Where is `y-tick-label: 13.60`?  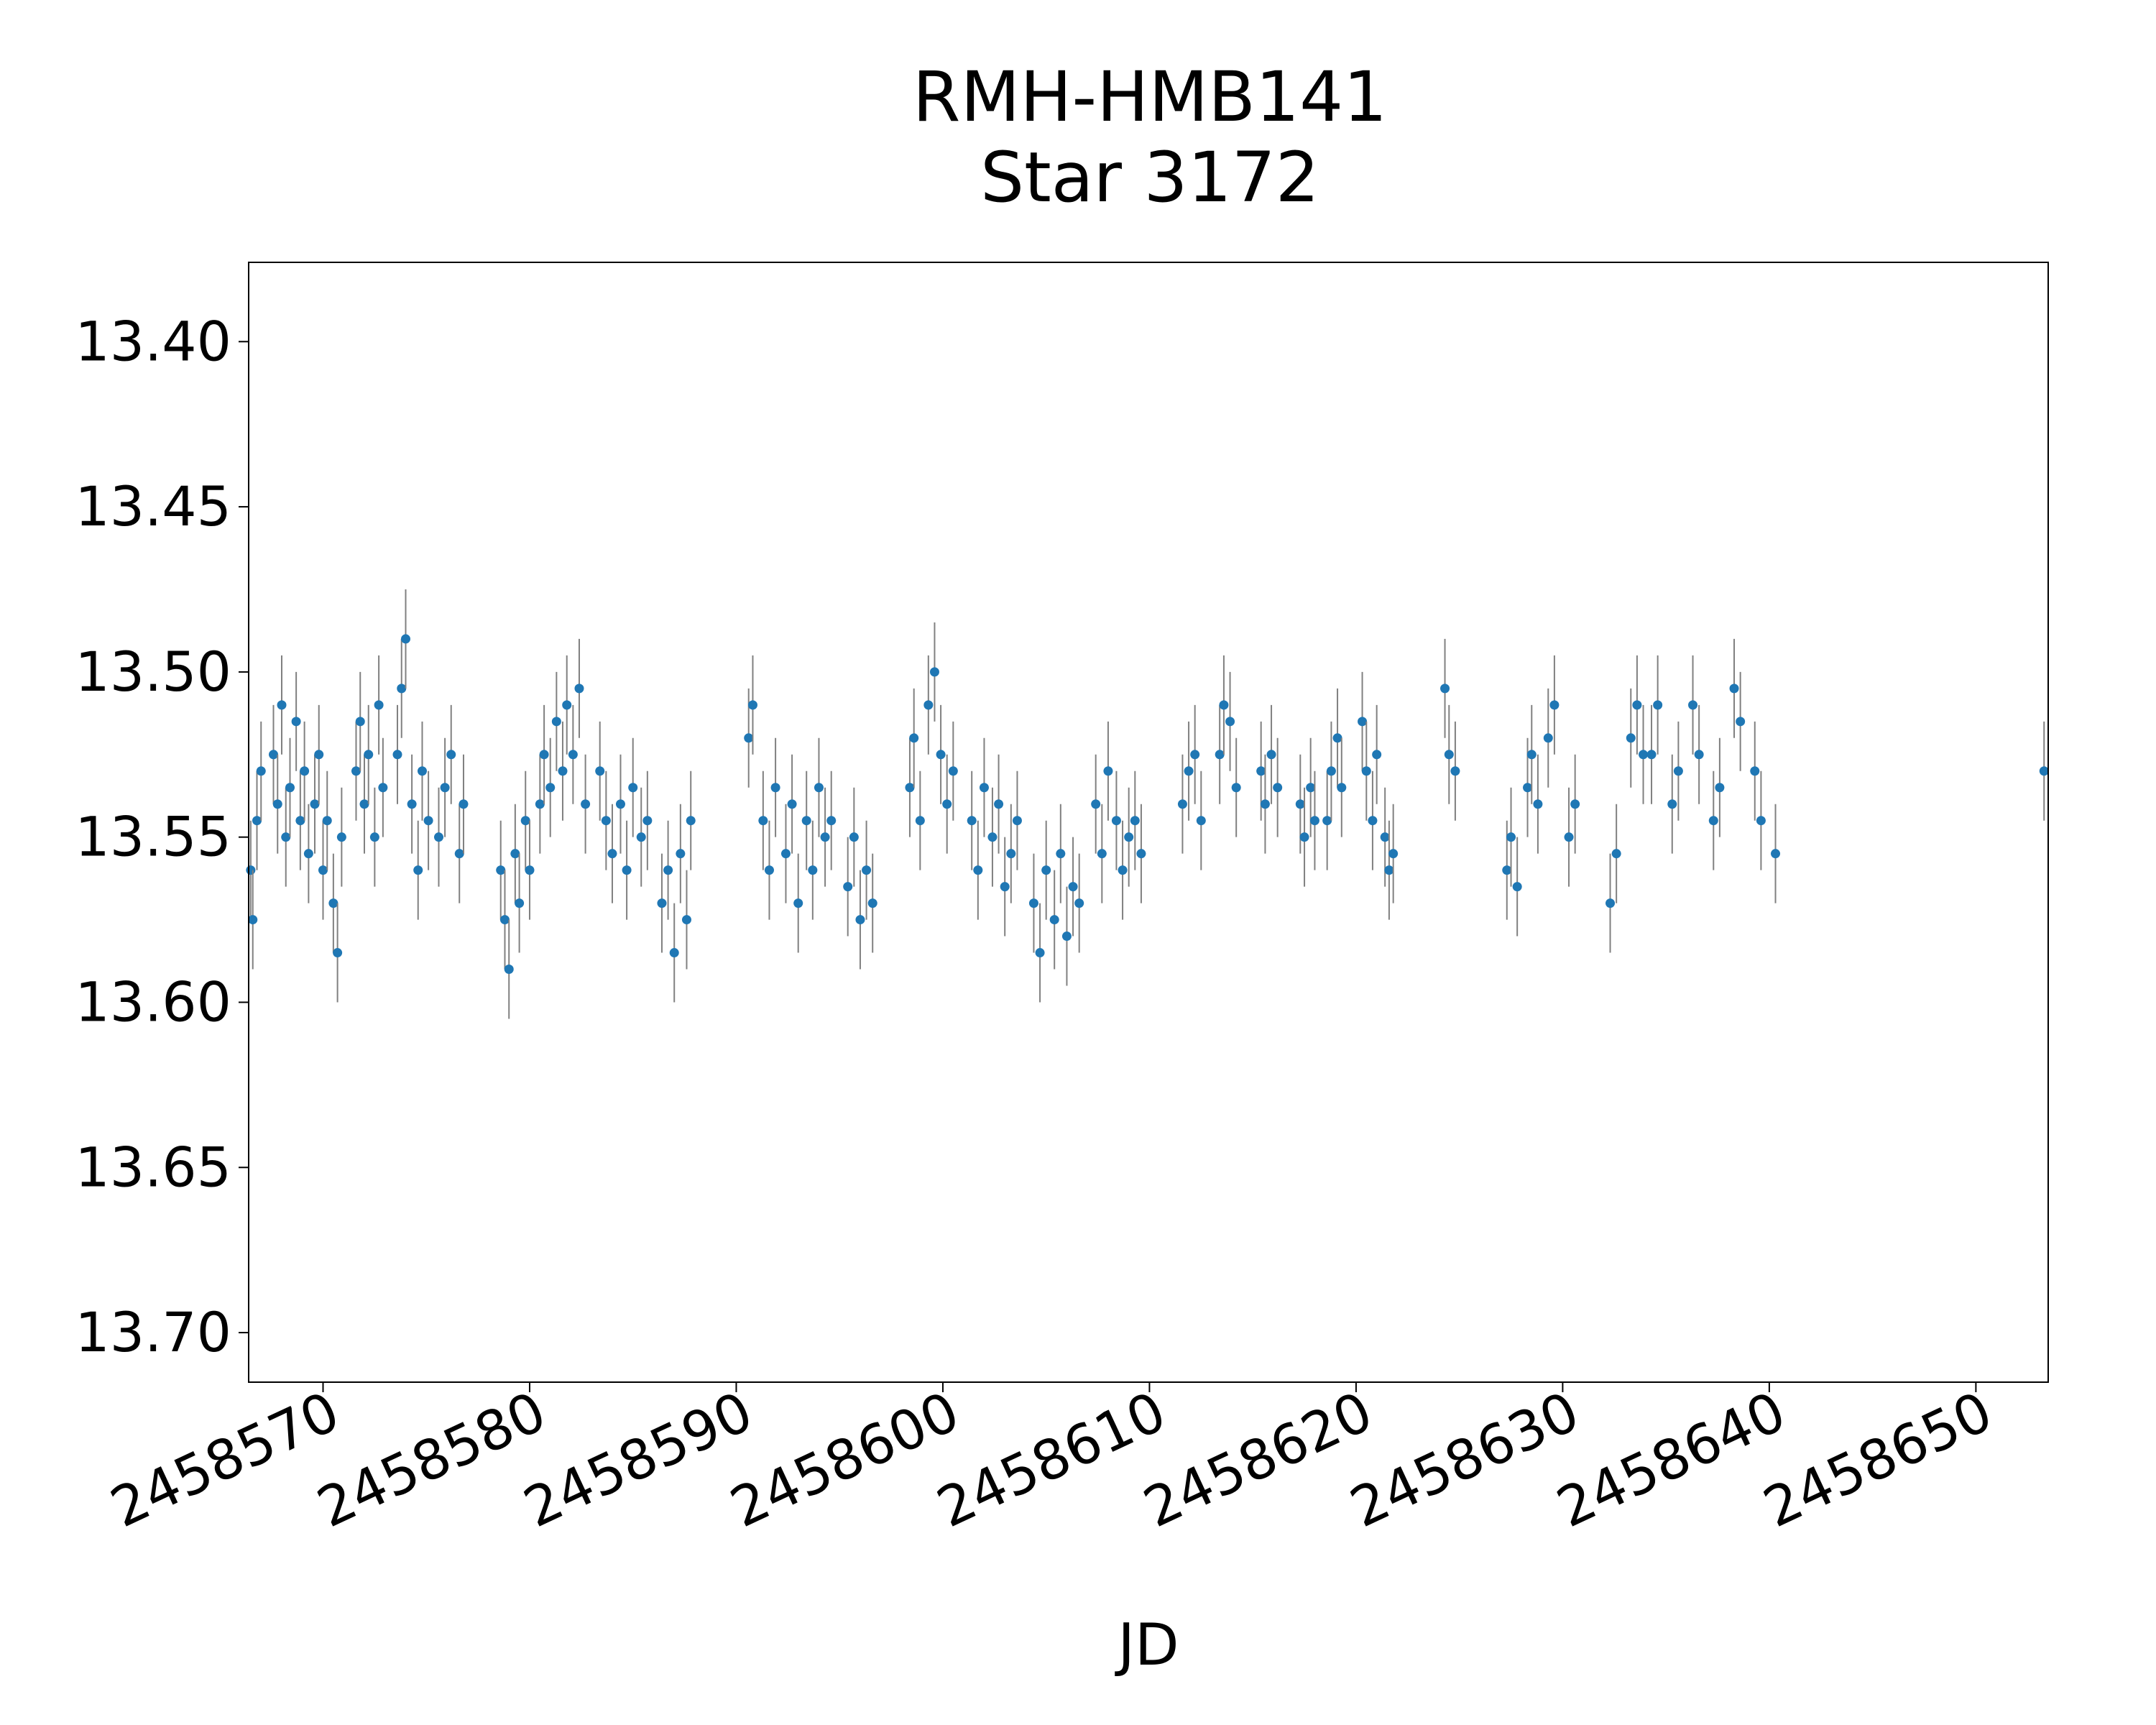
y-tick-label: 13.60 is located at coordinates (153, 1002).